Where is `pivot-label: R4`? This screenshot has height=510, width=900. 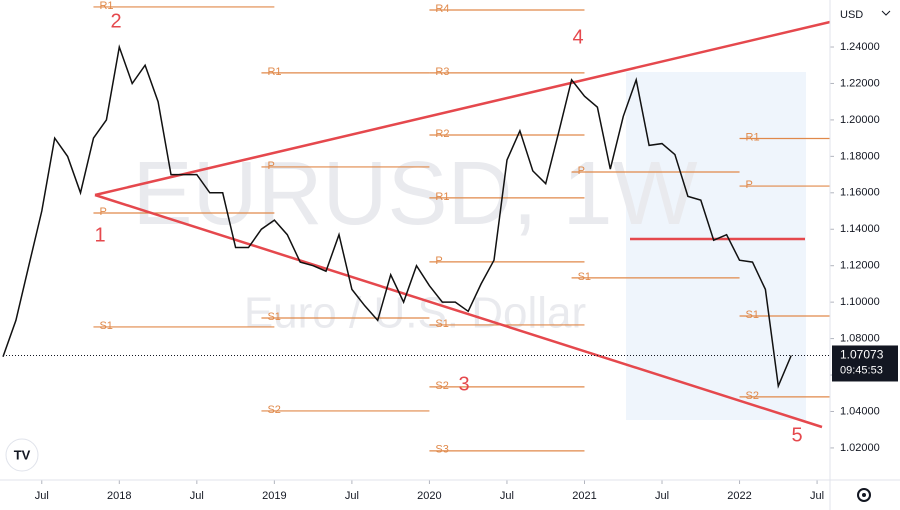 pivot-label: R4 is located at coordinates (442, 9).